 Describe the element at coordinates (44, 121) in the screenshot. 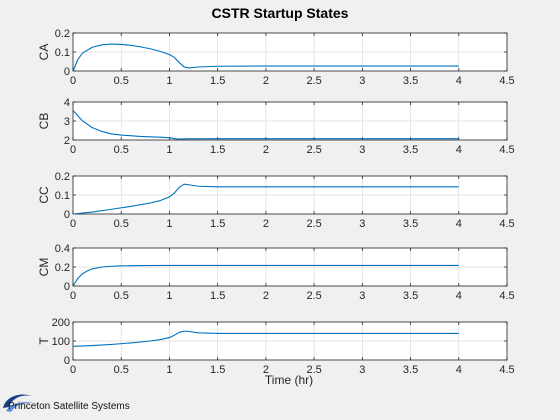

I see `y-axis-label-cb: CB` at that location.